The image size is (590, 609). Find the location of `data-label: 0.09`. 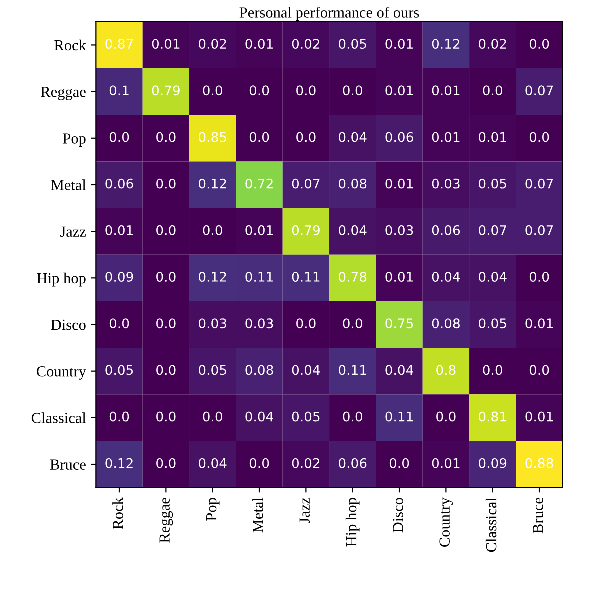

data-label: 0.09 is located at coordinates (120, 277).